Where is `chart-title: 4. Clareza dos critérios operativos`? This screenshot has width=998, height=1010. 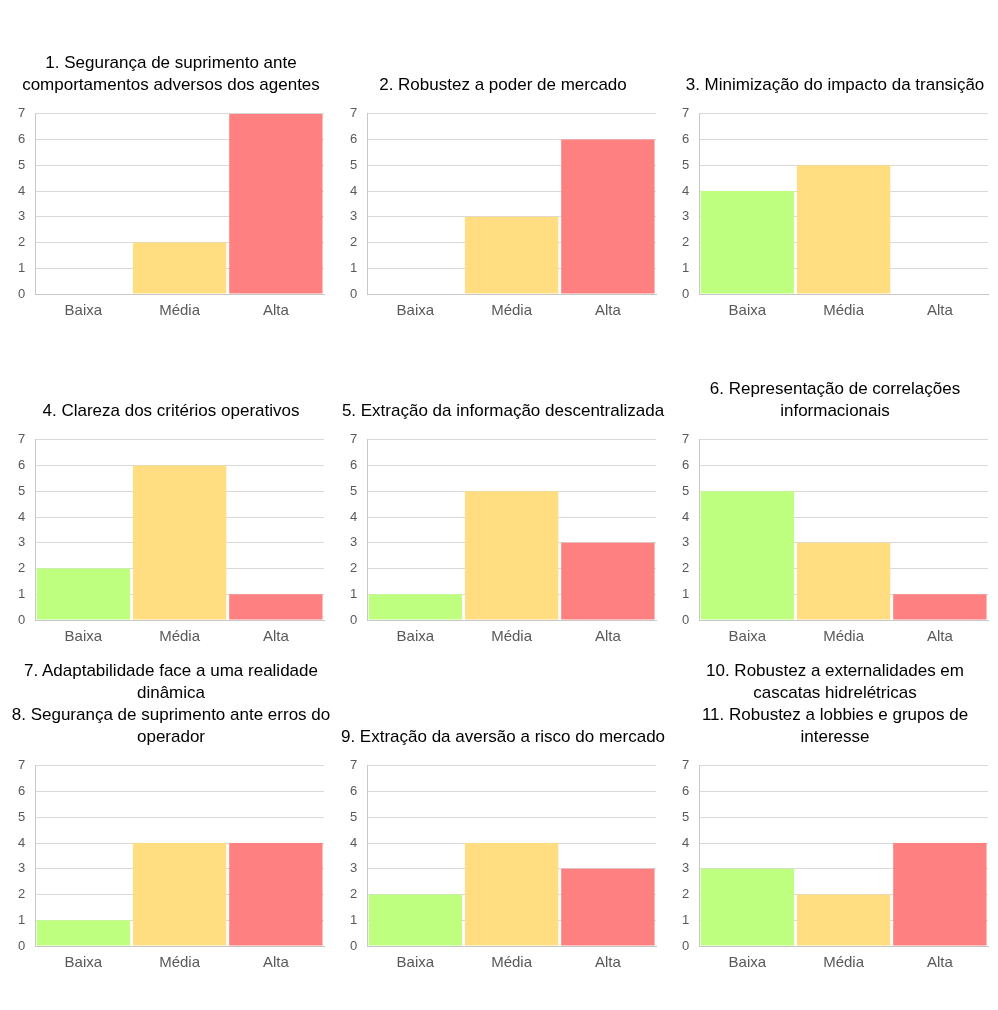 chart-title: 4. Clareza dos critérios operativos is located at coordinates (171, 411).